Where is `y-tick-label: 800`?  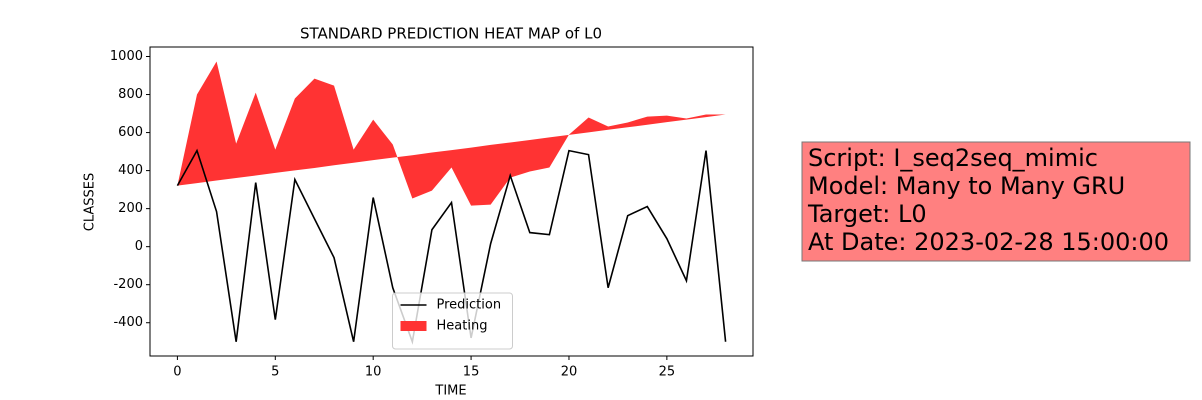
y-tick-label: 800 is located at coordinates (130, 94).